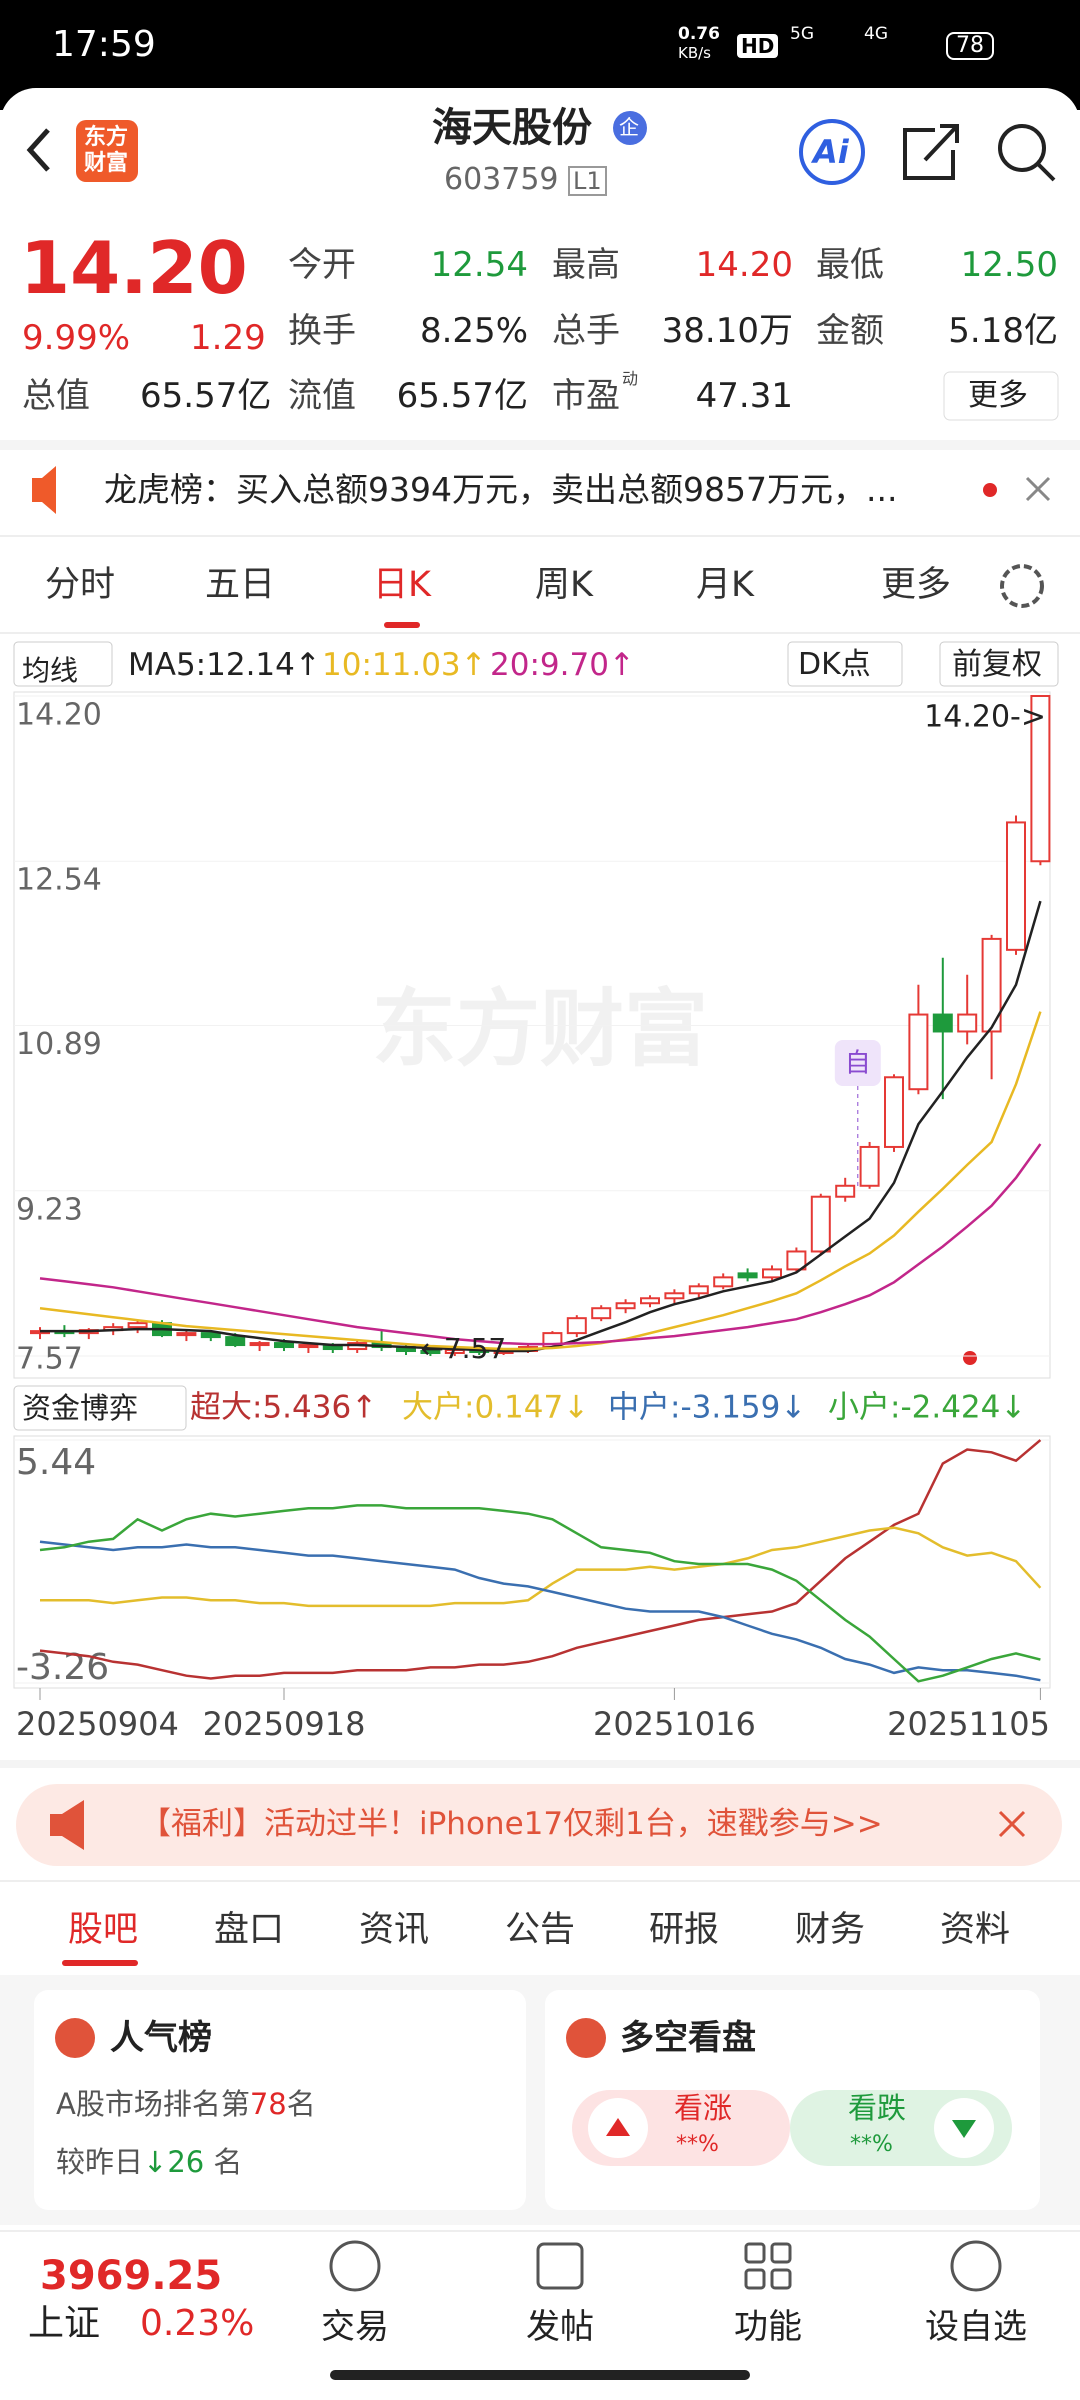 This screenshot has height=2400, width=1080. Describe the element at coordinates (228, 338) in the screenshot. I see `change: 1.29` at that location.